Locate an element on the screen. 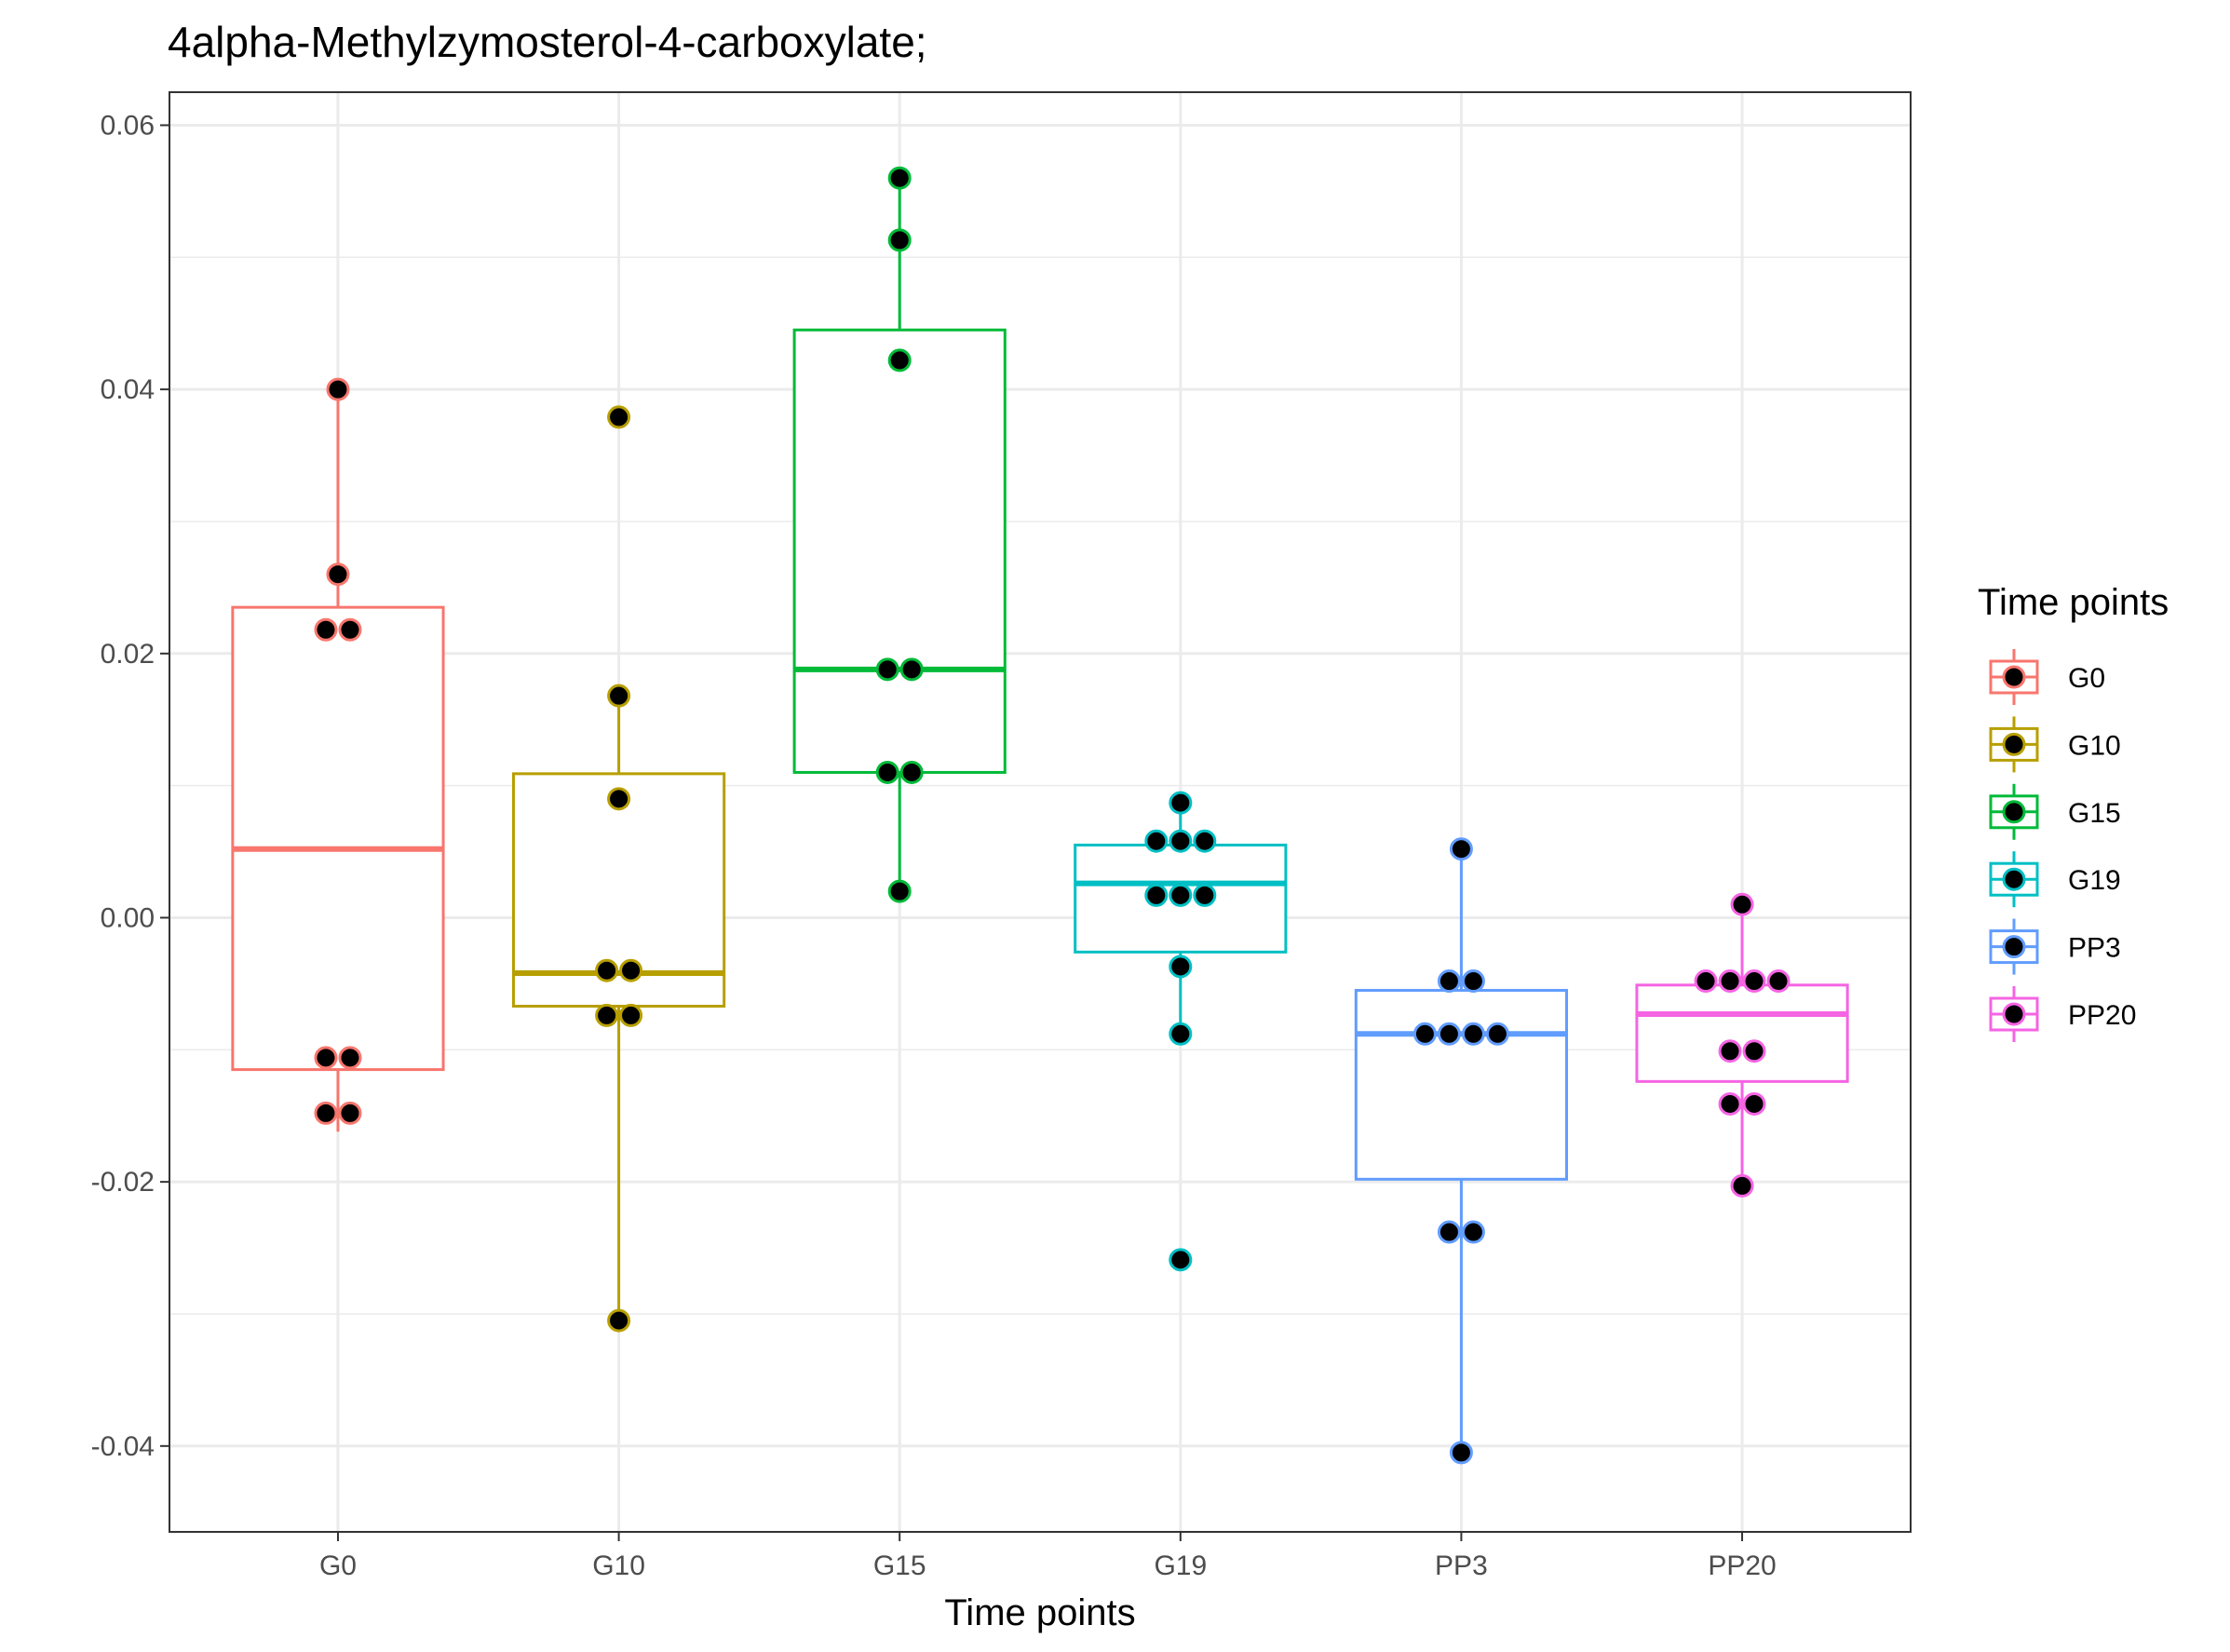  legend-item-g0: G0 is located at coordinates (2047, 677).